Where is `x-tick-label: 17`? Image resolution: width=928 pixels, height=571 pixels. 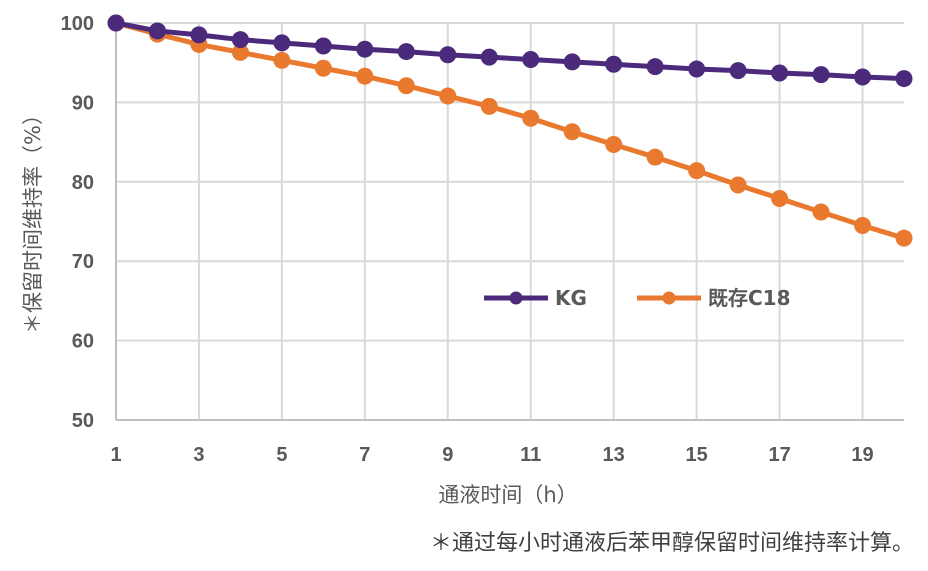
x-tick-label: 17 is located at coordinates (779, 455).